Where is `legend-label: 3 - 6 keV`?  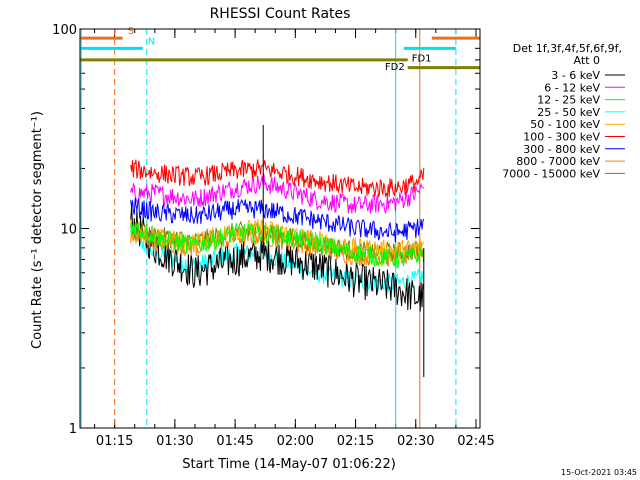
legend-label: 3 - 6 keV is located at coordinates (575, 75).